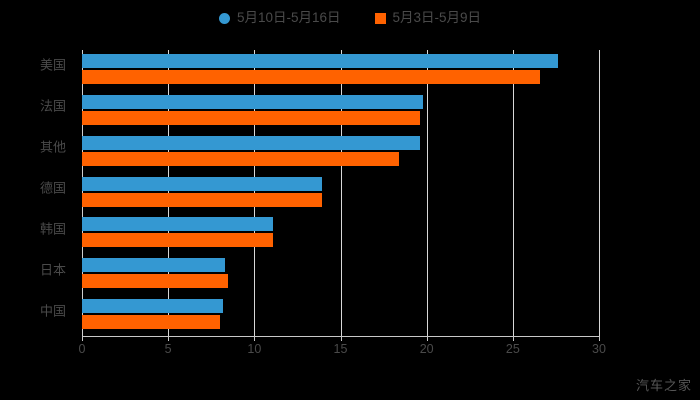 The width and height of the screenshot is (700, 400). Describe the element at coordinates (52, 188) in the screenshot. I see `y-axis-label-3: 德国` at that location.